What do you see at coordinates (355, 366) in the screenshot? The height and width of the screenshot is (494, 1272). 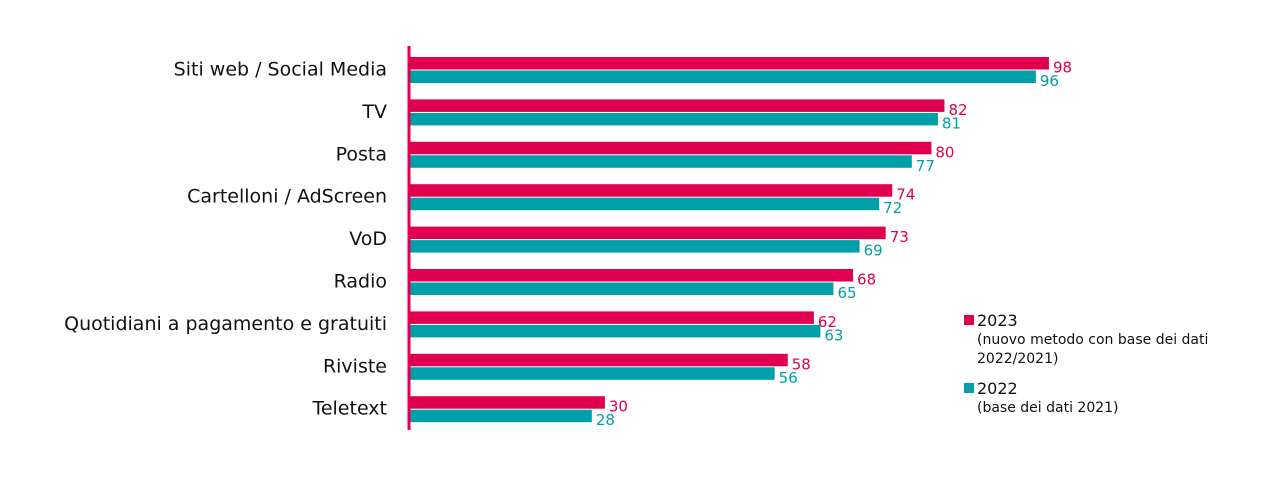 I see `category-label: Riviste` at bounding box center [355, 366].